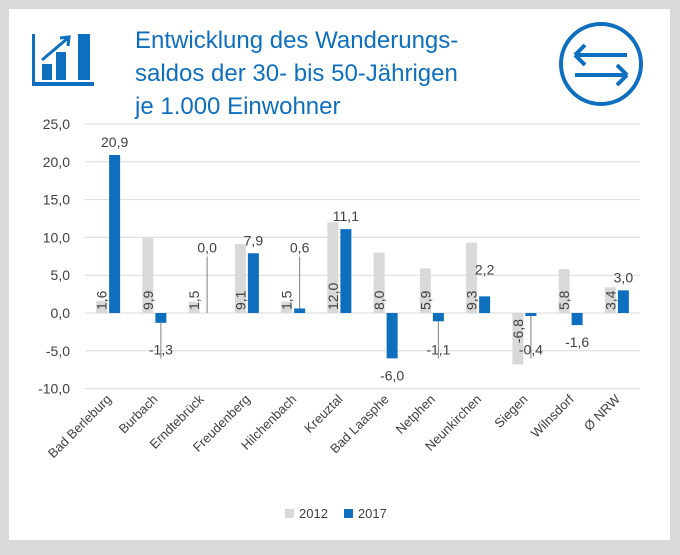  Describe the element at coordinates (379, 300) in the screenshot. I see `data-label-2012: 8,0` at that location.